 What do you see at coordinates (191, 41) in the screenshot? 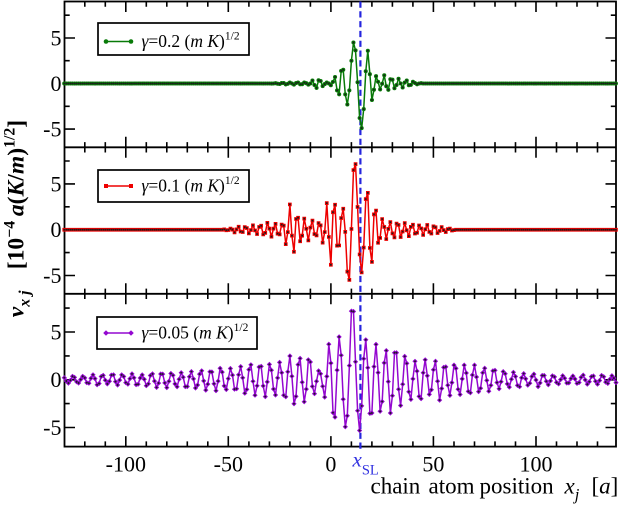
I see `svg-text: γ=0.2 (m K)1/2` at bounding box center [191, 41].